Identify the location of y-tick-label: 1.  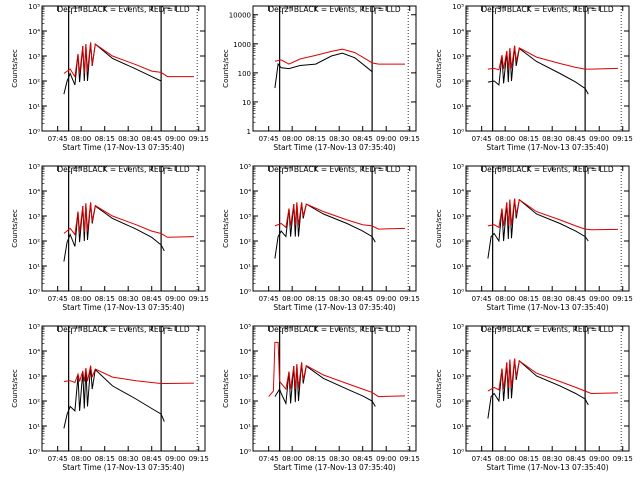
(249, 132).